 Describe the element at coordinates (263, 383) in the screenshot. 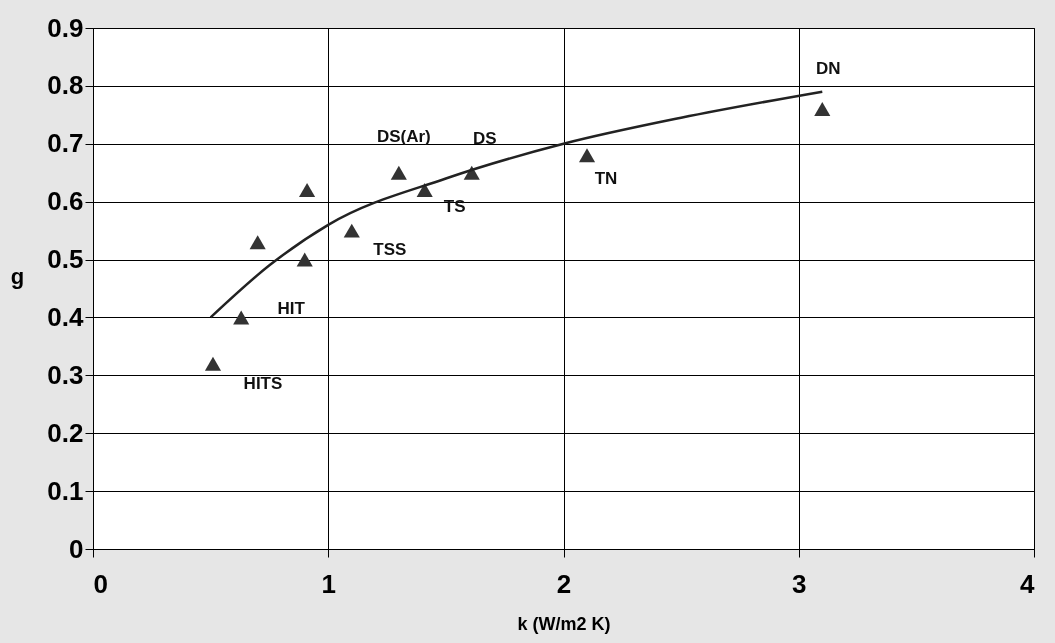

I see `annotation: HITS` at that location.